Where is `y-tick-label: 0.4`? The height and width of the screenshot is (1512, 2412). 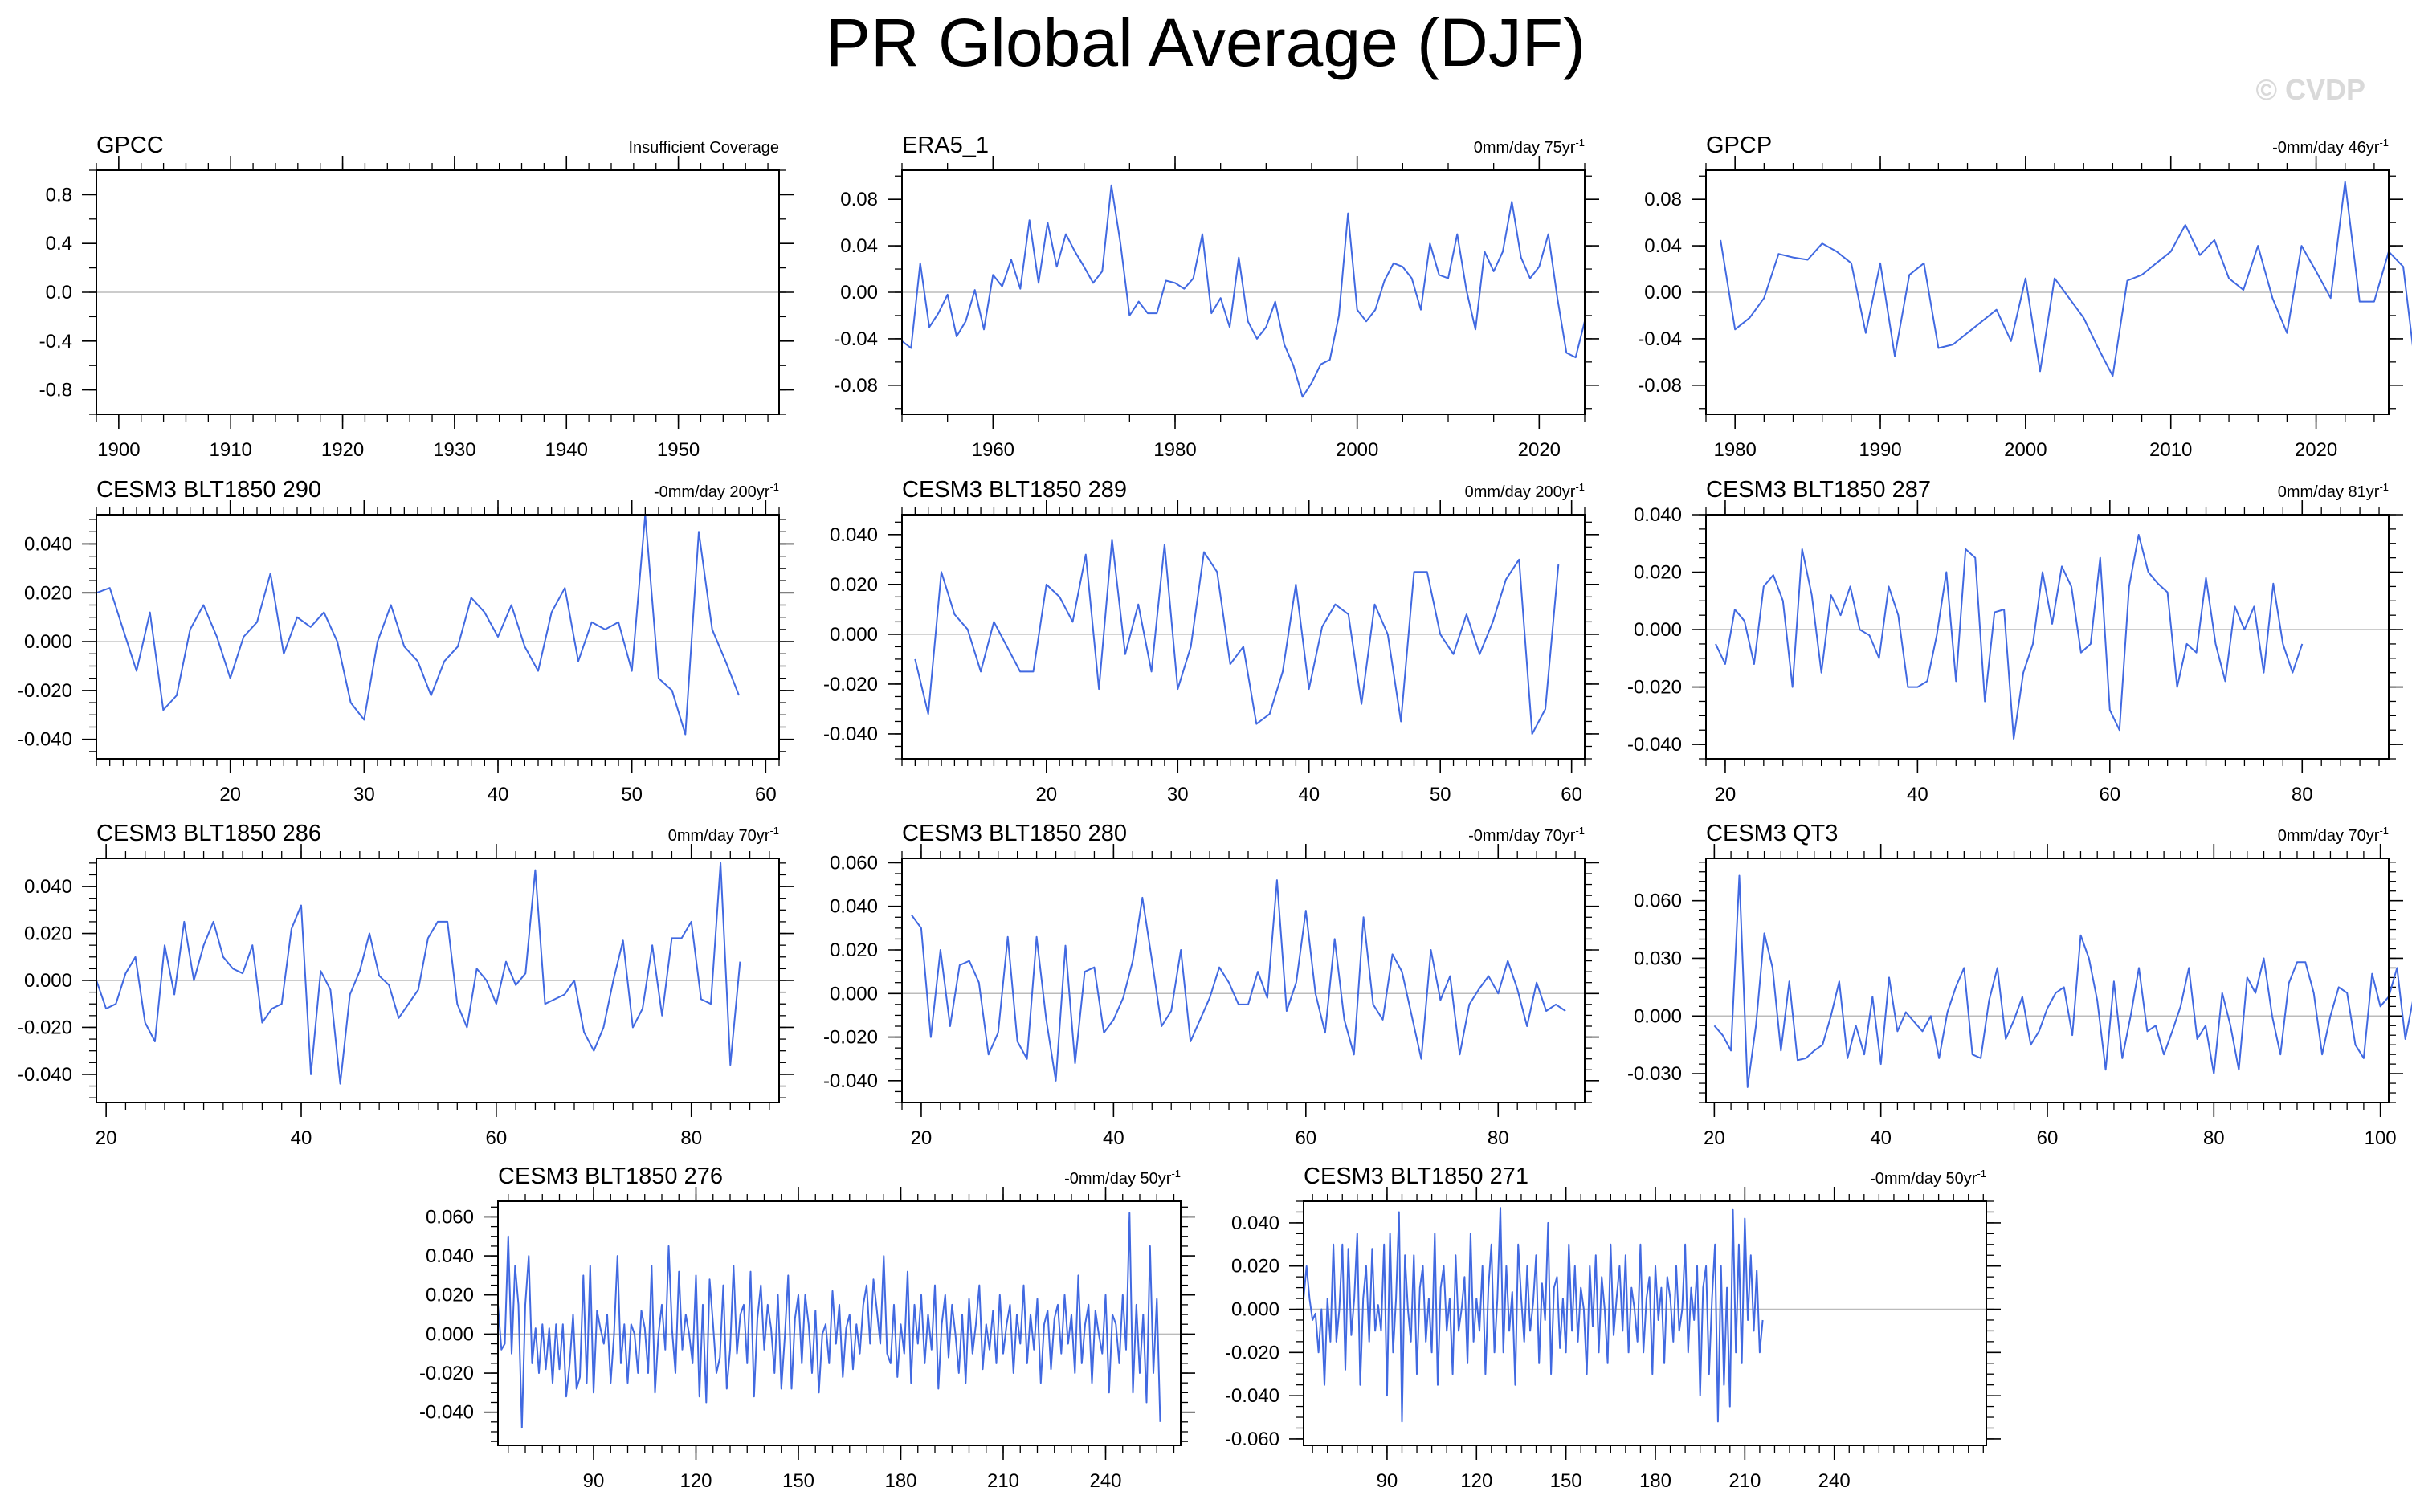 y-tick-label: 0.4 is located at coordinates (59, 244).